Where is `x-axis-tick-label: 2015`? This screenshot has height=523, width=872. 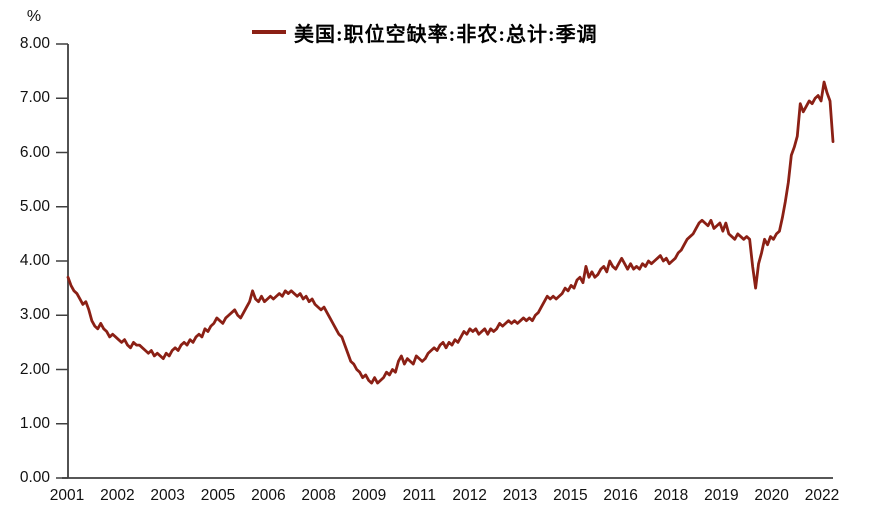 x-axis-tick-label: 2015 is located at coordinates (570, 495).